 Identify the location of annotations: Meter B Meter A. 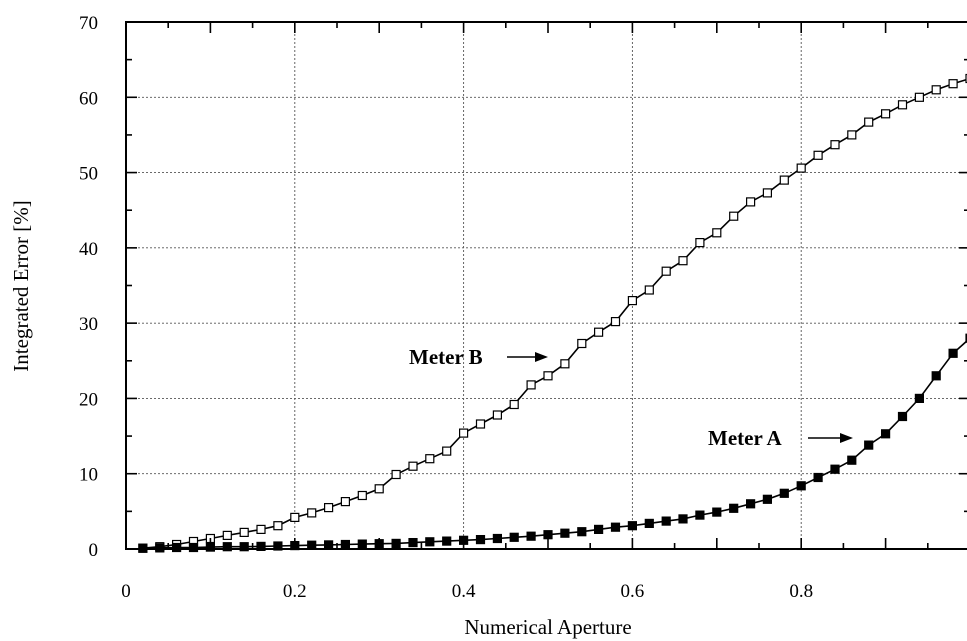
(631, 397).